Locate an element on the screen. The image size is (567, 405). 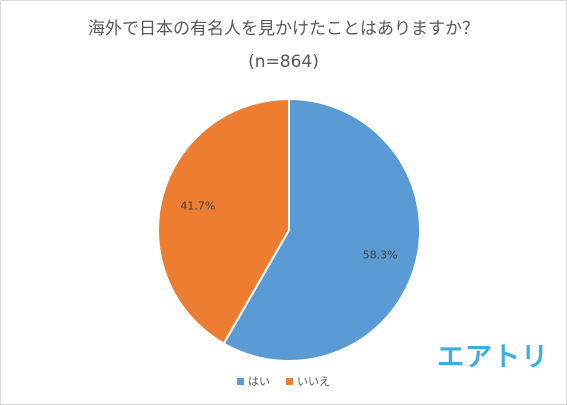
brand-logo: エアトリ is located at coordinates (493, 357).